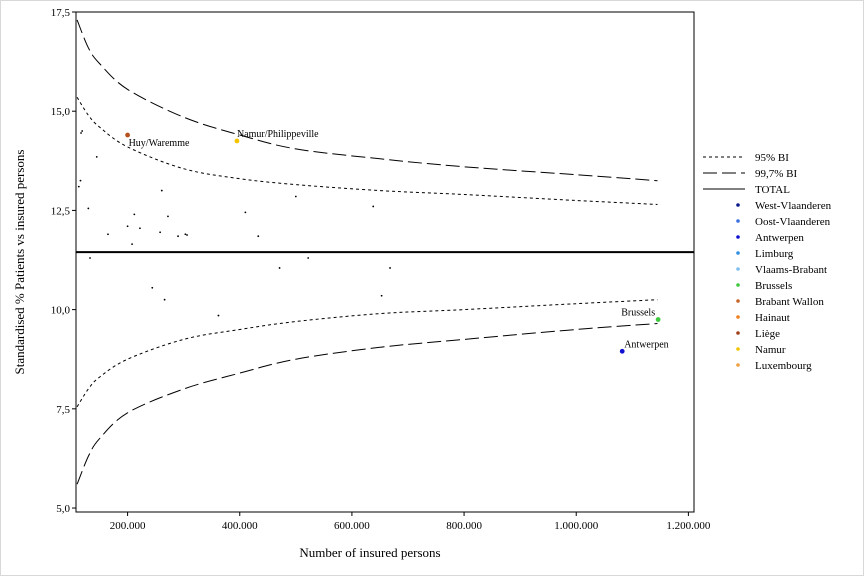 This screenshot has width=864, height=576. What do you see at coordinates (369, 552) in the screenshot?
I see `x-axis-label: Number of insured persons` at bounding box center [369, 552].